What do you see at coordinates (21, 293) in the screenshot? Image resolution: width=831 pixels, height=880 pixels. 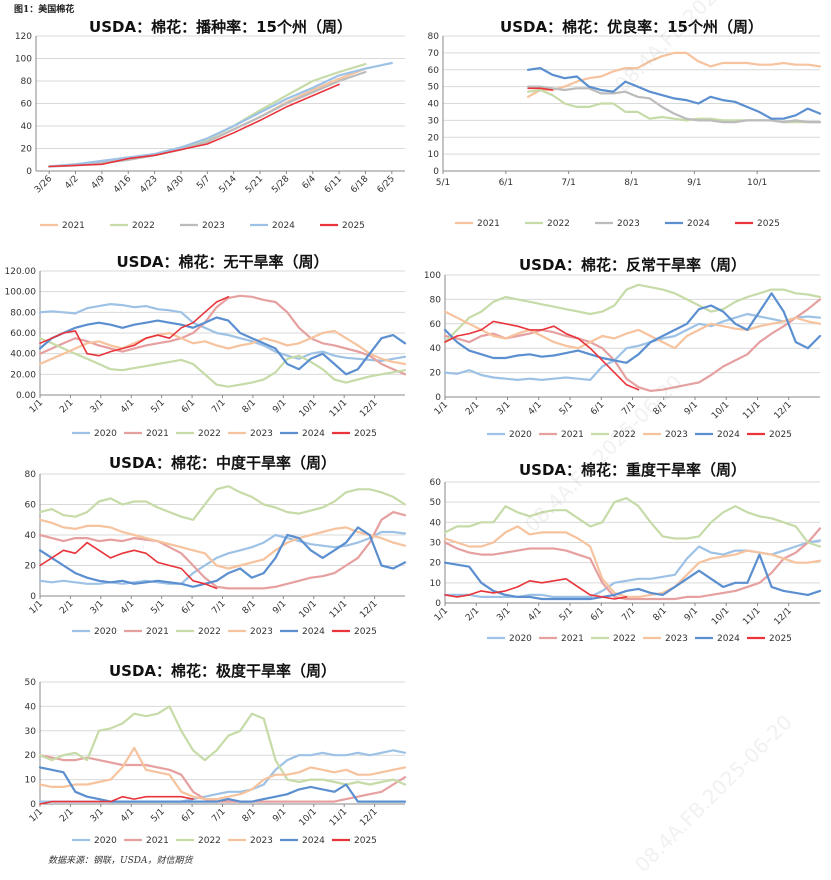 I see `y-tick-label: 100.00` at bounding box center [21, 293].